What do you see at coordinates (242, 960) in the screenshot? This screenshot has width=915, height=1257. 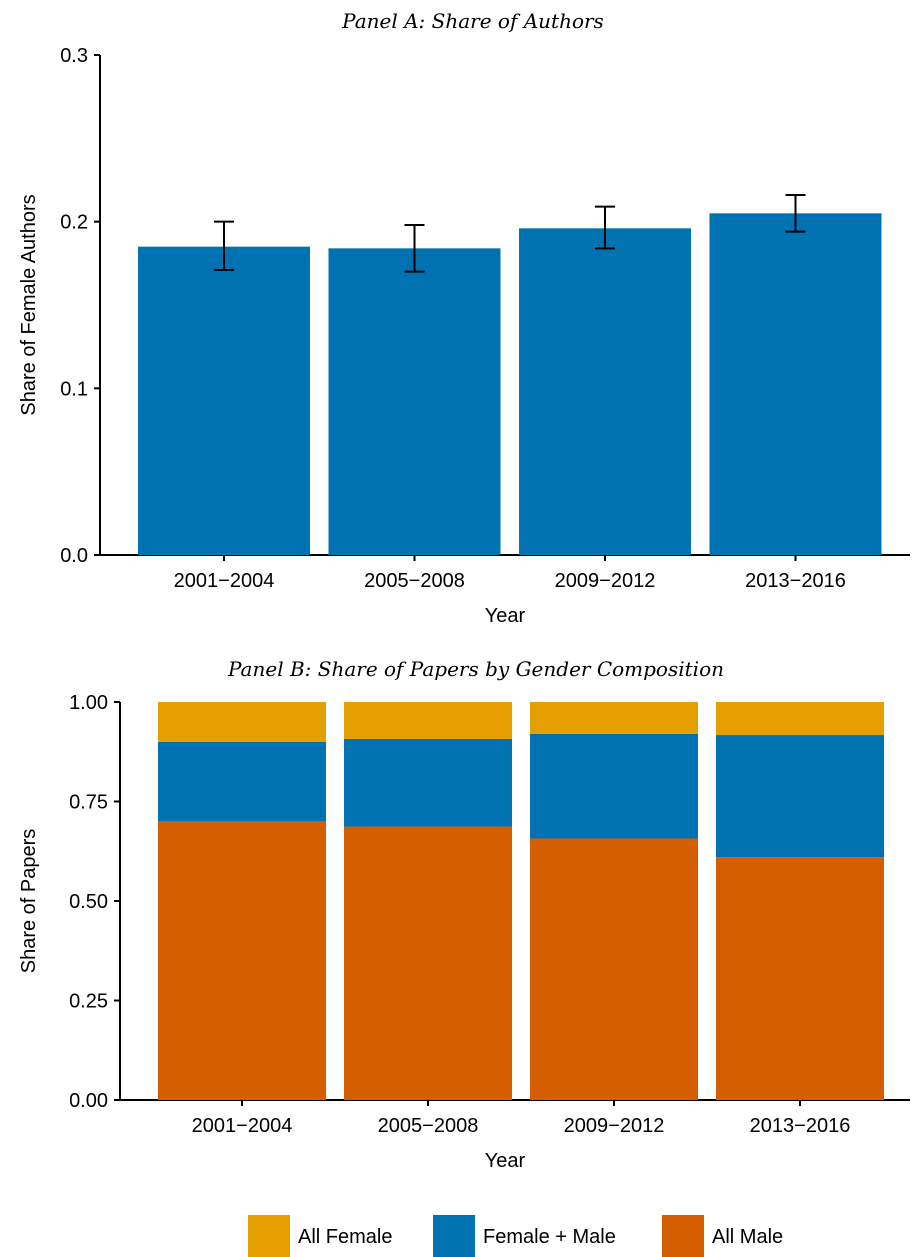 I see `panel-b-bar-all-male-2001-2004` at bounding box center [242, 960].